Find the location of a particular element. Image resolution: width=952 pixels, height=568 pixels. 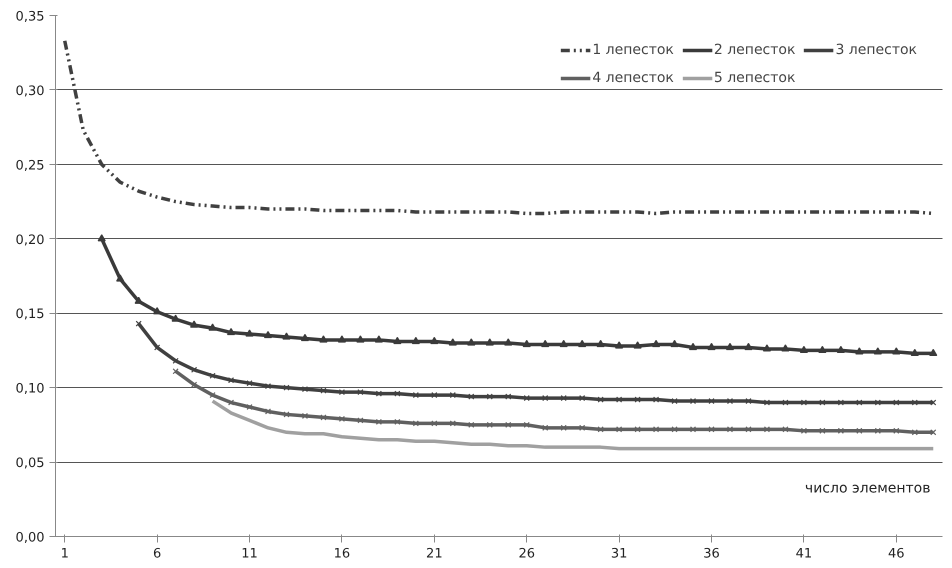

x-tick-label: 16 is located at coordinates (342, 554).